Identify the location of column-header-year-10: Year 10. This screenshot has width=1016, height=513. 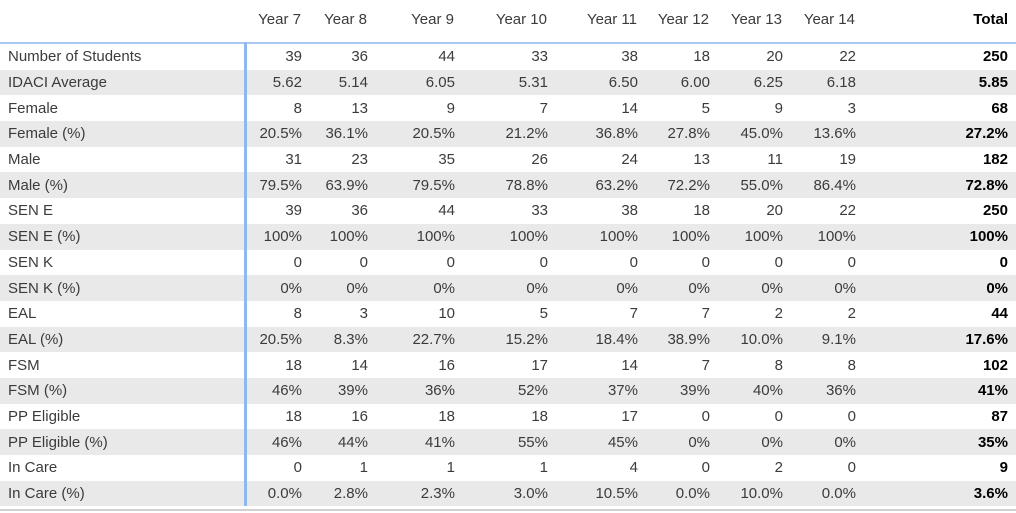
(509, 22).